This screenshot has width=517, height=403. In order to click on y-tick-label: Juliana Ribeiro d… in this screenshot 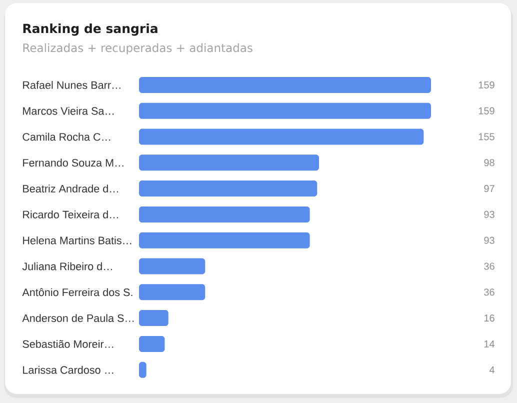, I will do `click(67, 266)`.